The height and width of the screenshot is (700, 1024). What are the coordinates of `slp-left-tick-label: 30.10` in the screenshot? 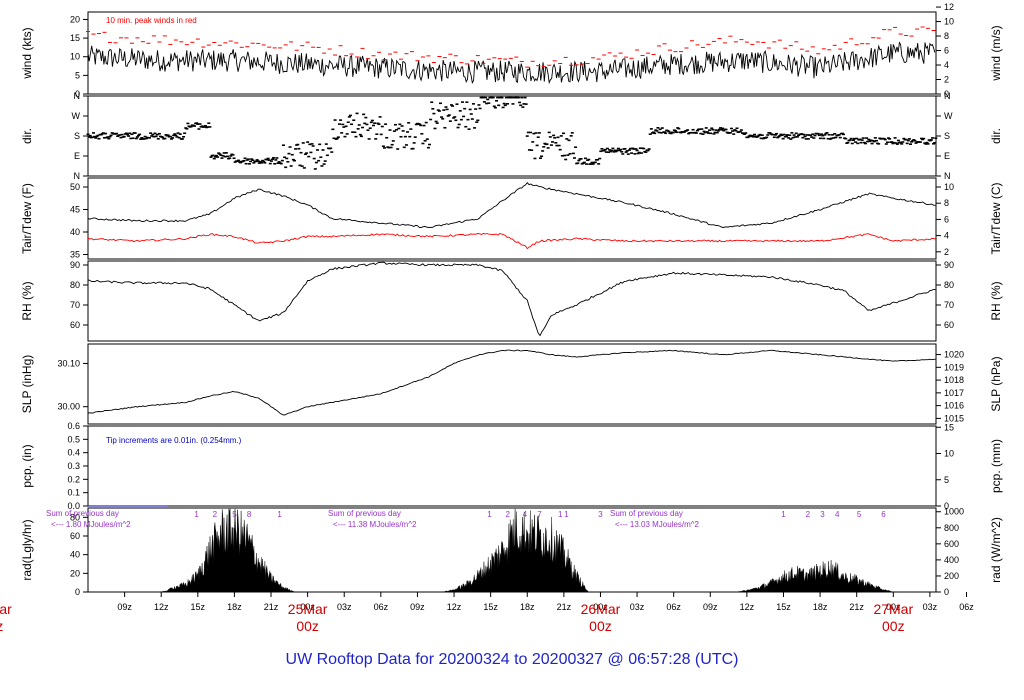 It's located at (68, 363).